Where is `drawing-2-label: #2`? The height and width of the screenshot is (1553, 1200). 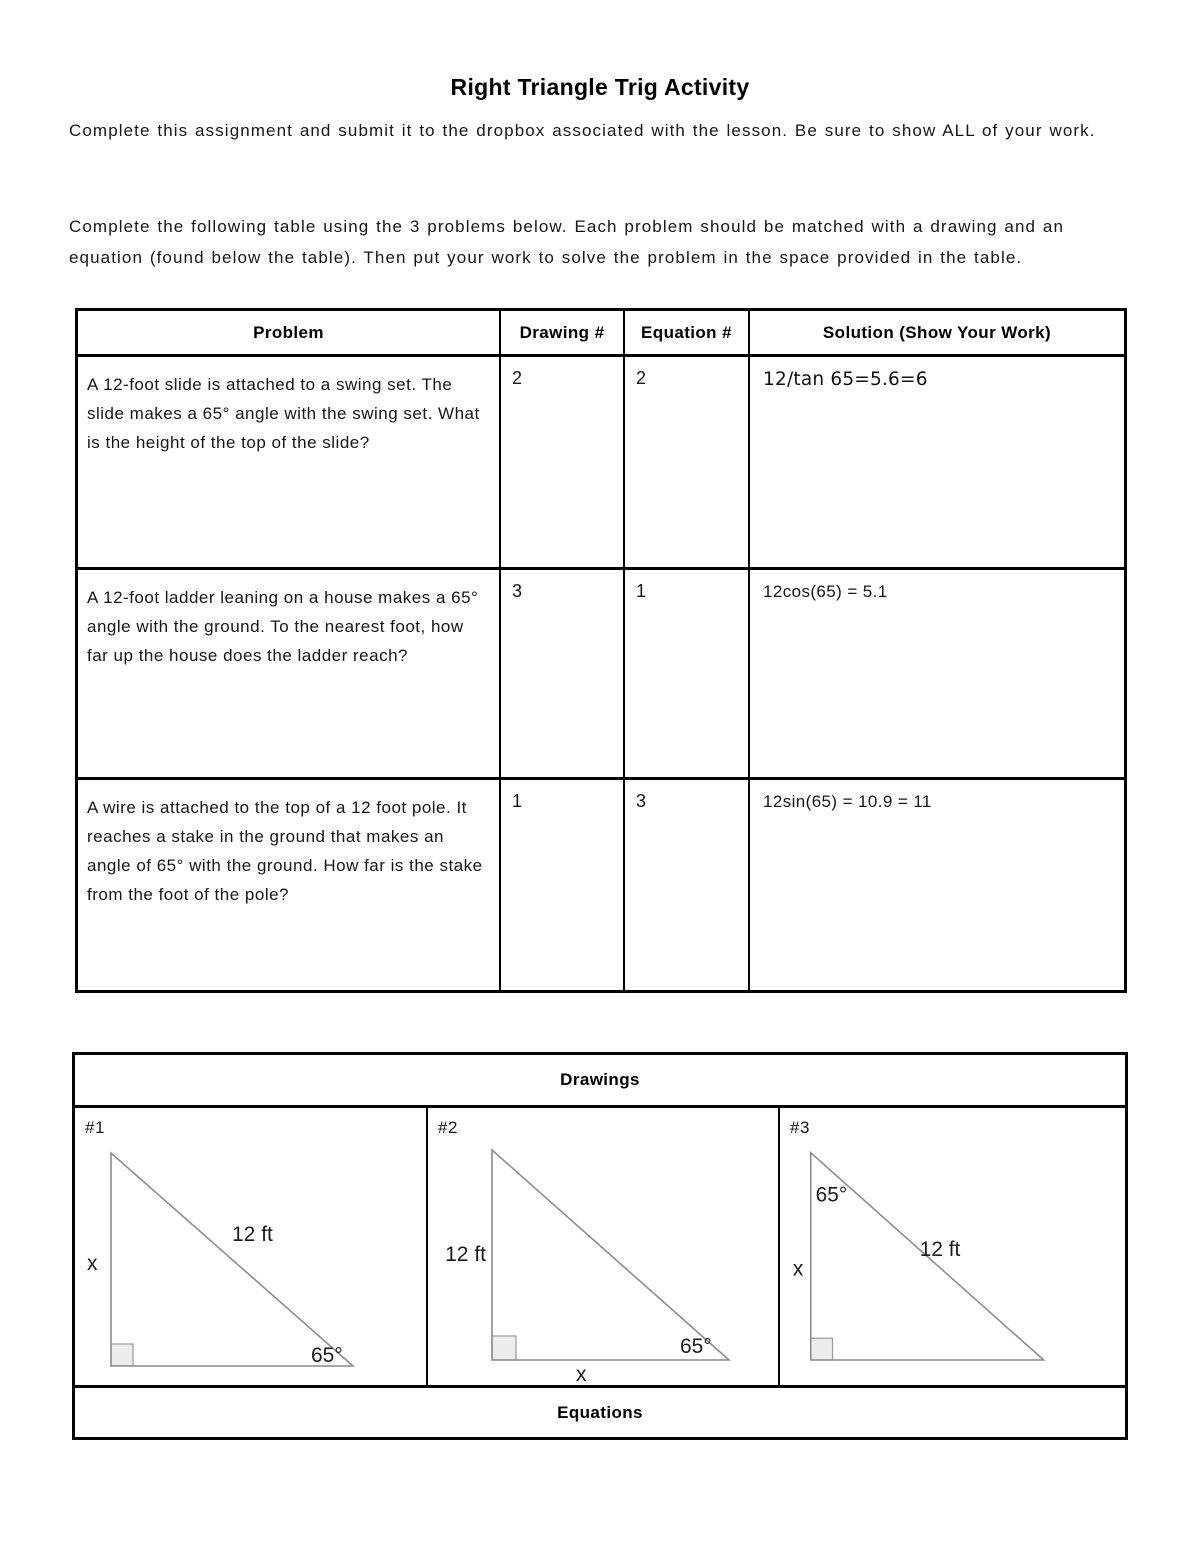
drawing-2-label: #2 is located at coordinates (448, 1127).